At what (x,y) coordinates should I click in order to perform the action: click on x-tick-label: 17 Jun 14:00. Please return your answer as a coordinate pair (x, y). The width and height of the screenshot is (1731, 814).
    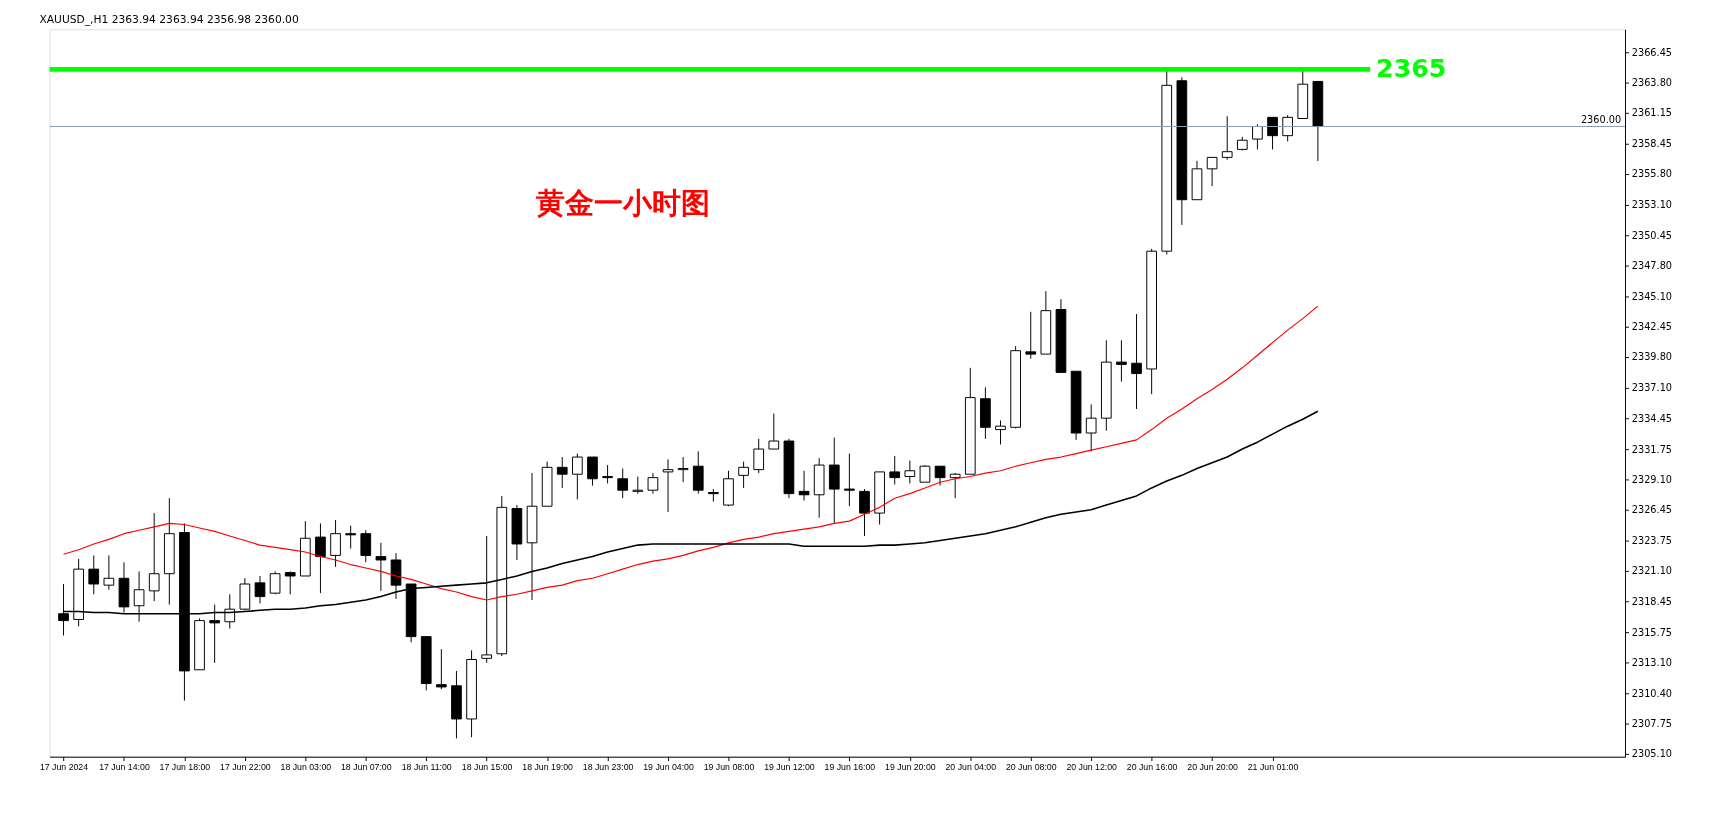
    Looking at the image, I should click on (124, 766).